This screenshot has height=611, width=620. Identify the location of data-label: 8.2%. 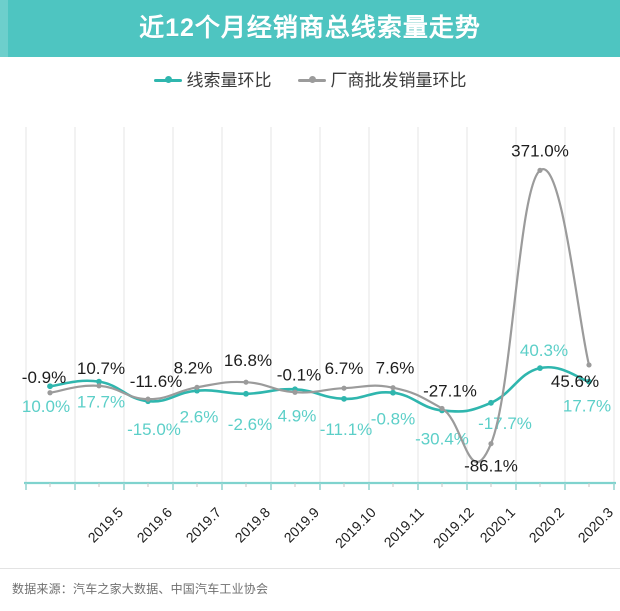
(193, 367).